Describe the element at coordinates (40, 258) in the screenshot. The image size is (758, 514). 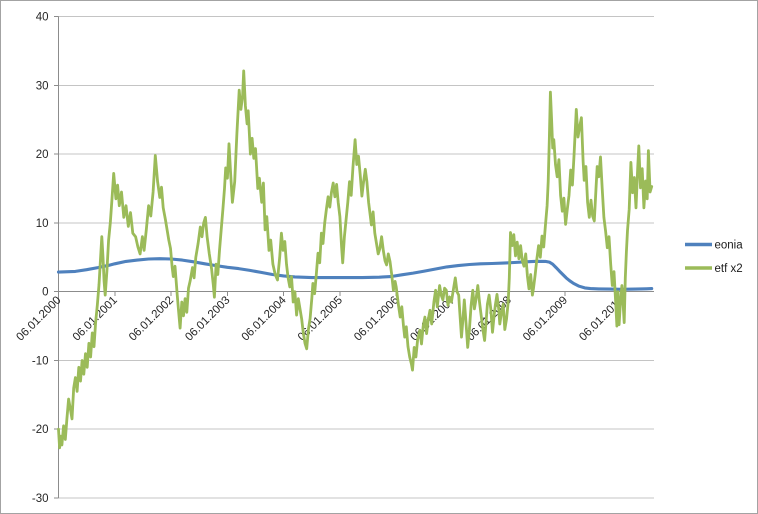
I see `y-axis-labels: 40 30 20 10 0 -10 -20 -30` at that location.